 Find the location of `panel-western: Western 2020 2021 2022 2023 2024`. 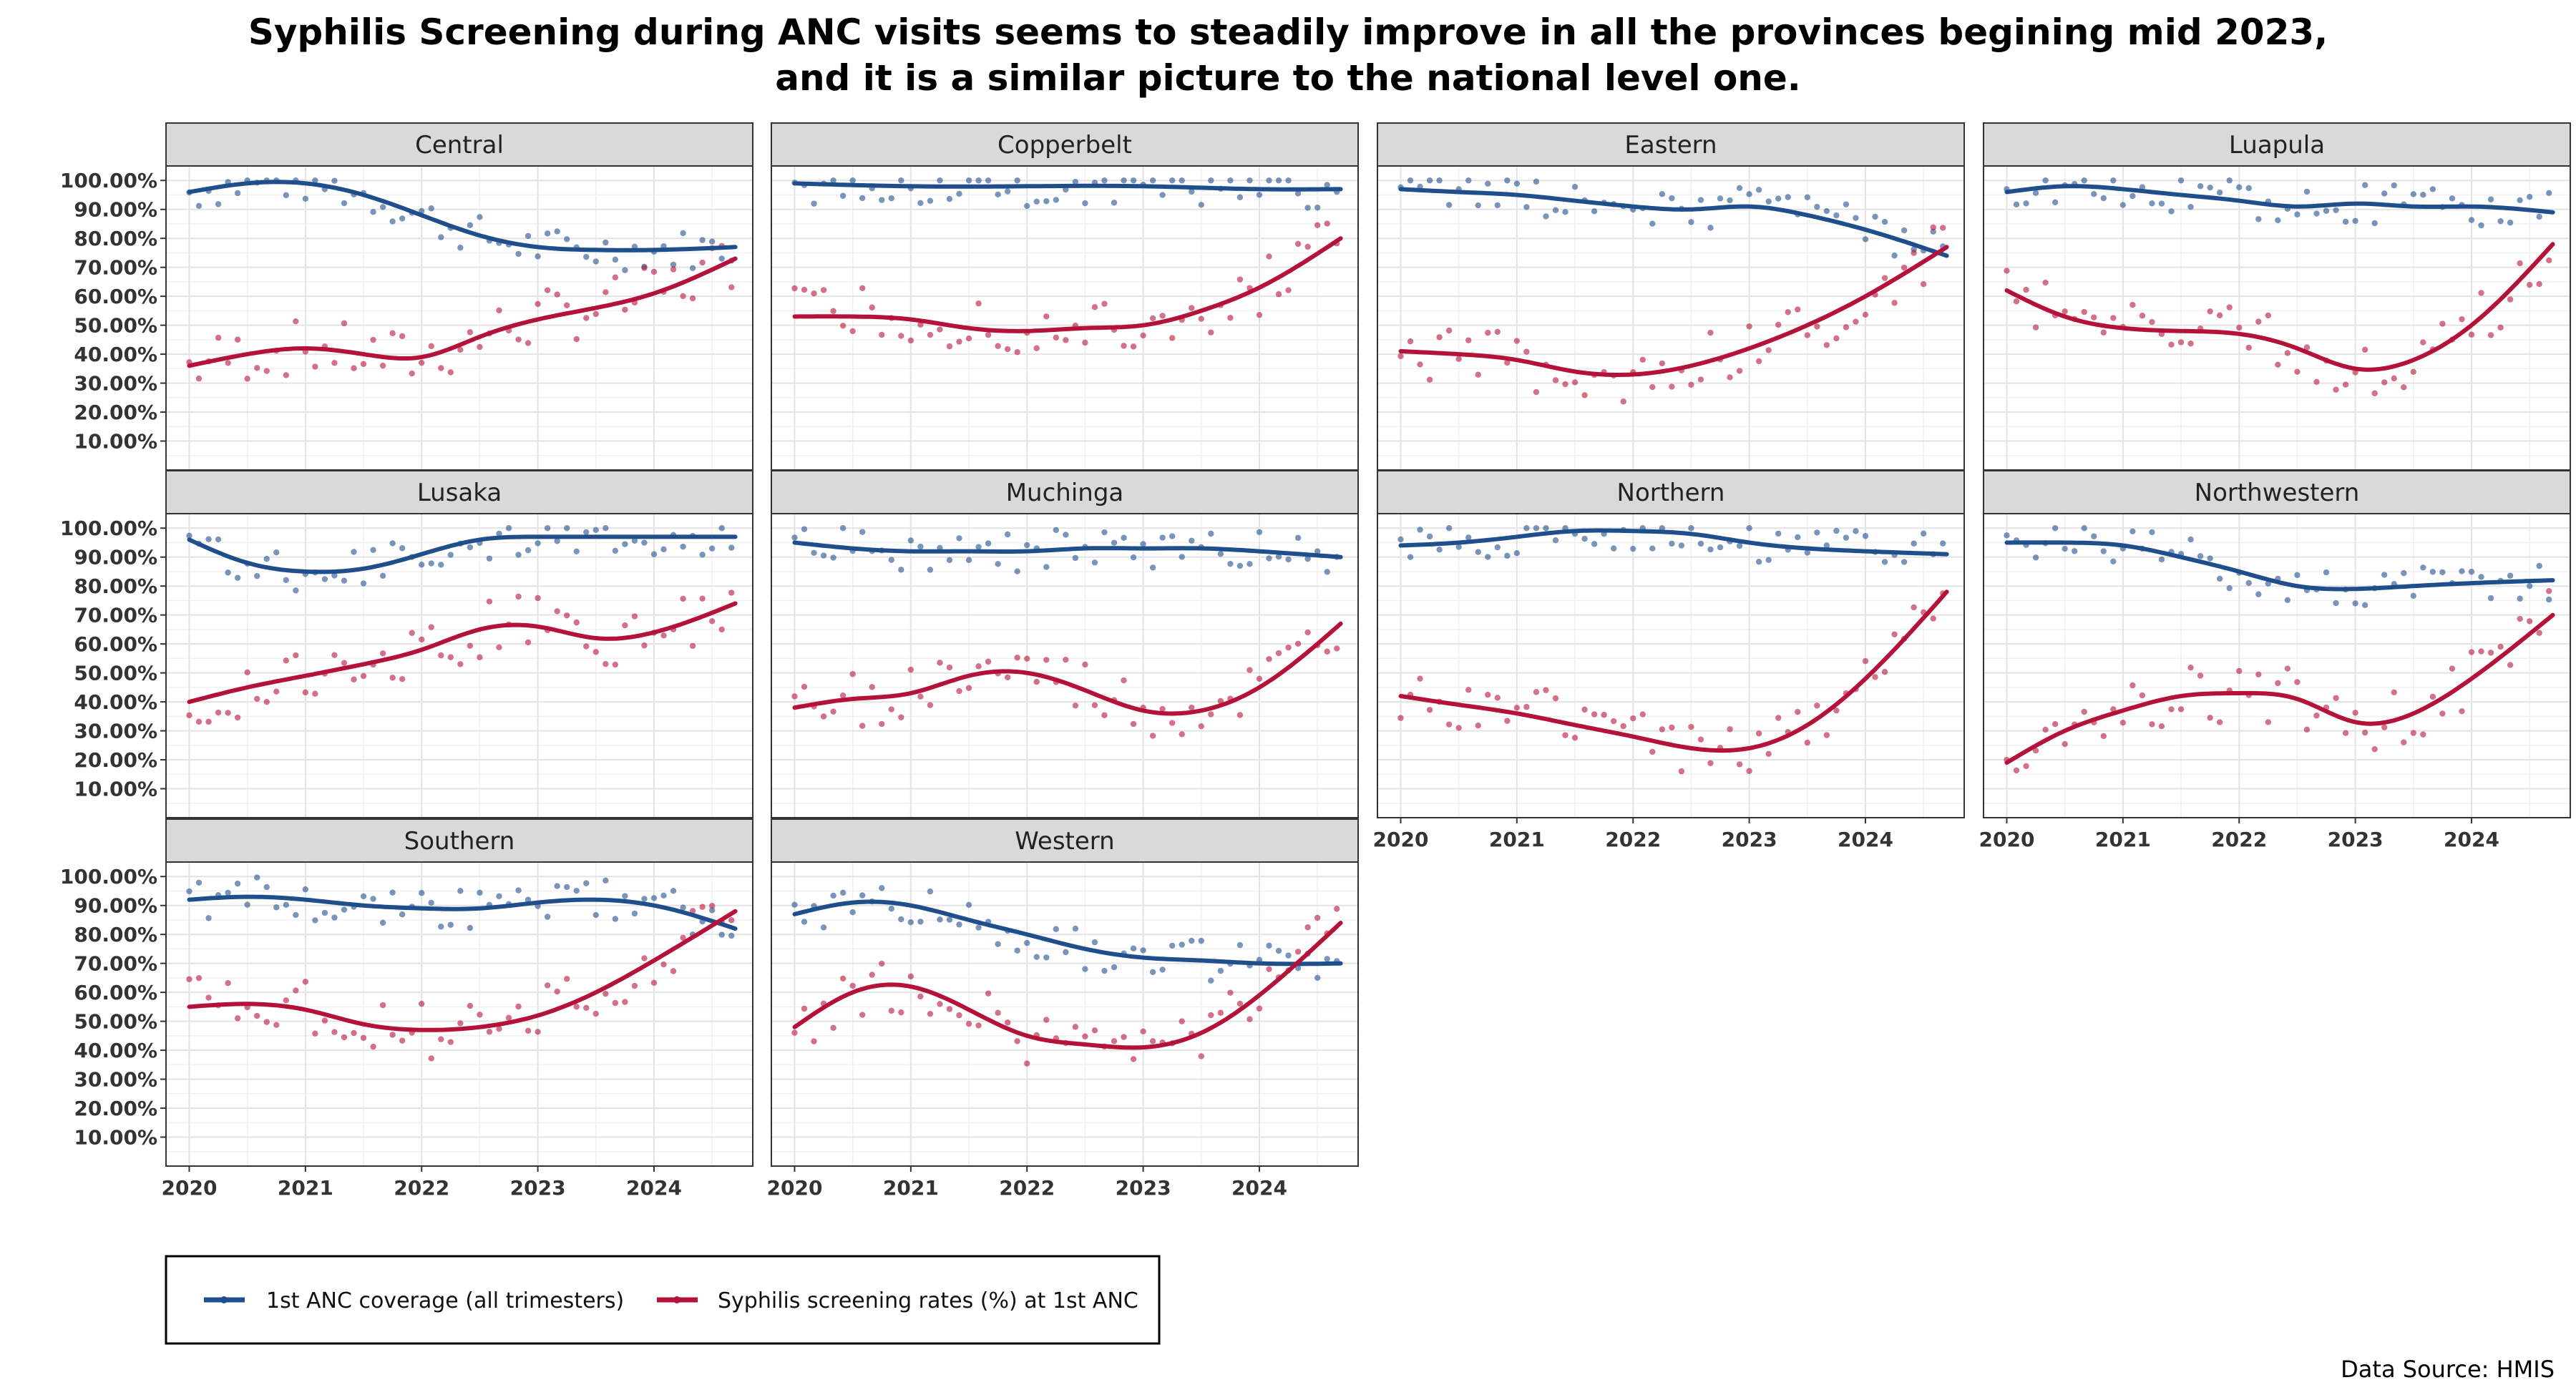

panel-western: Western 2020 2021 2022 2023 2024 is located at coordinates (1063, 1009).